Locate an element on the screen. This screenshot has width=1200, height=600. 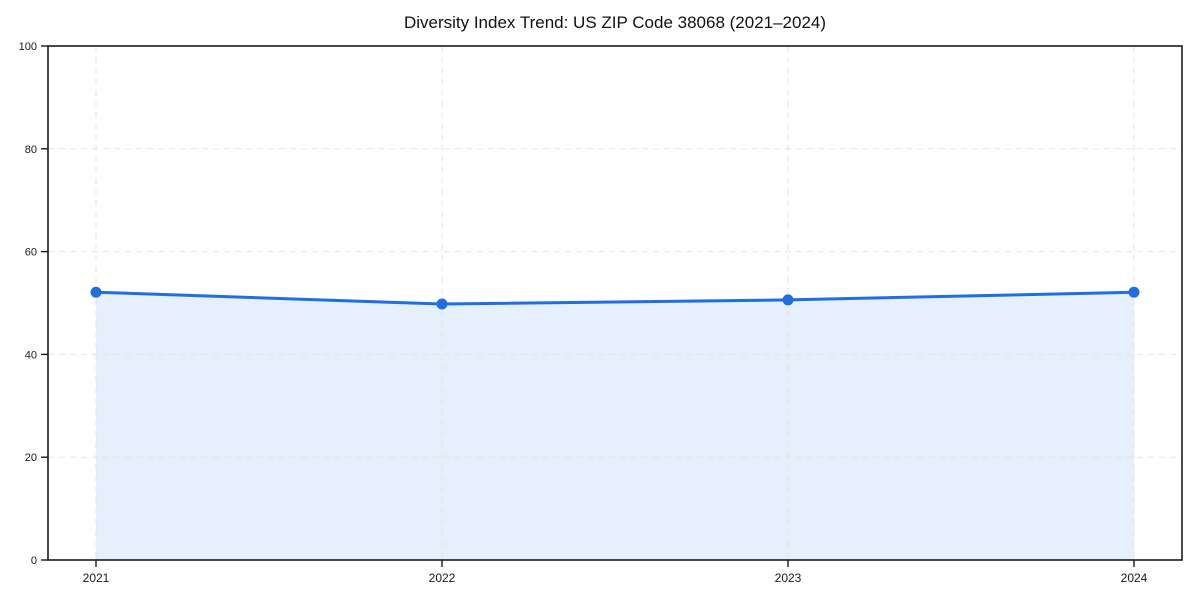
y-tick-label: 40 is located at coordinates (31, 355).